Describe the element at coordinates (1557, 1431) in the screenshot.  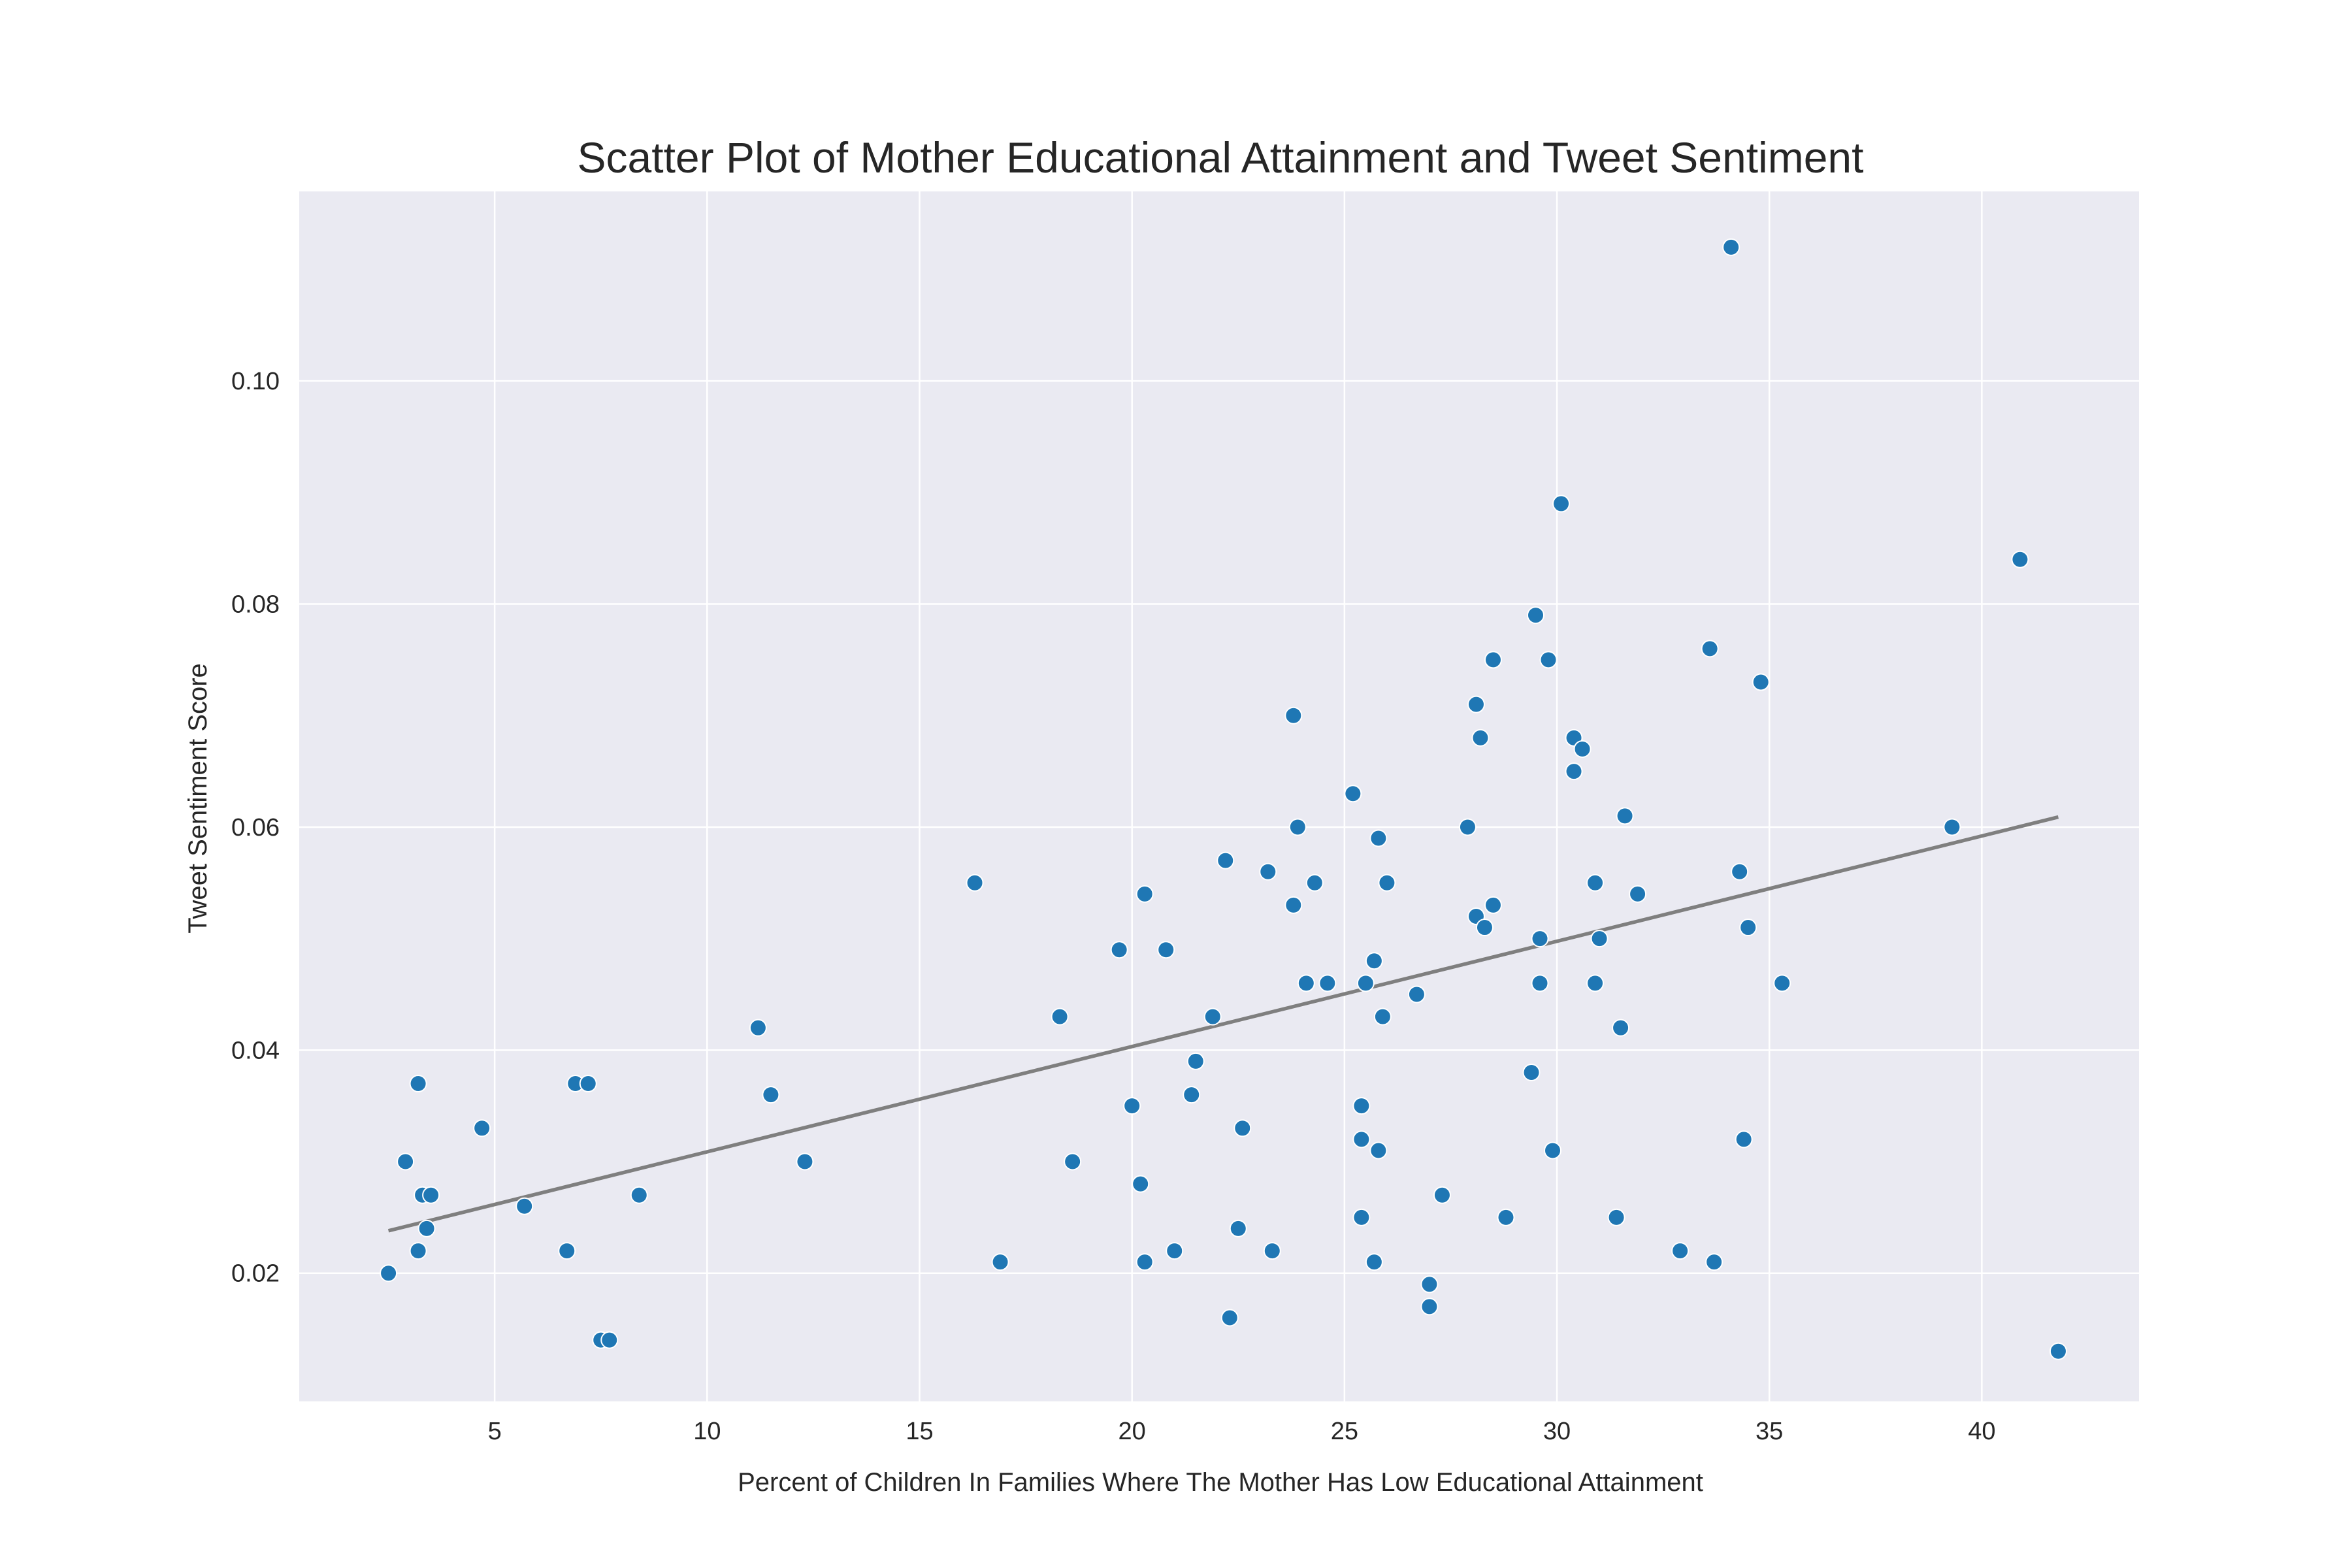
I see `x-tick-label: 30` at that location.